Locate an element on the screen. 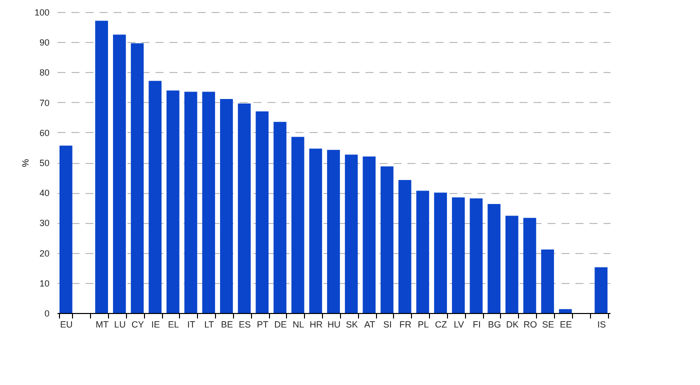 The height and width of the screenshot is (385, 700). x-tick-label: MT is located at coordinates (103, 325).